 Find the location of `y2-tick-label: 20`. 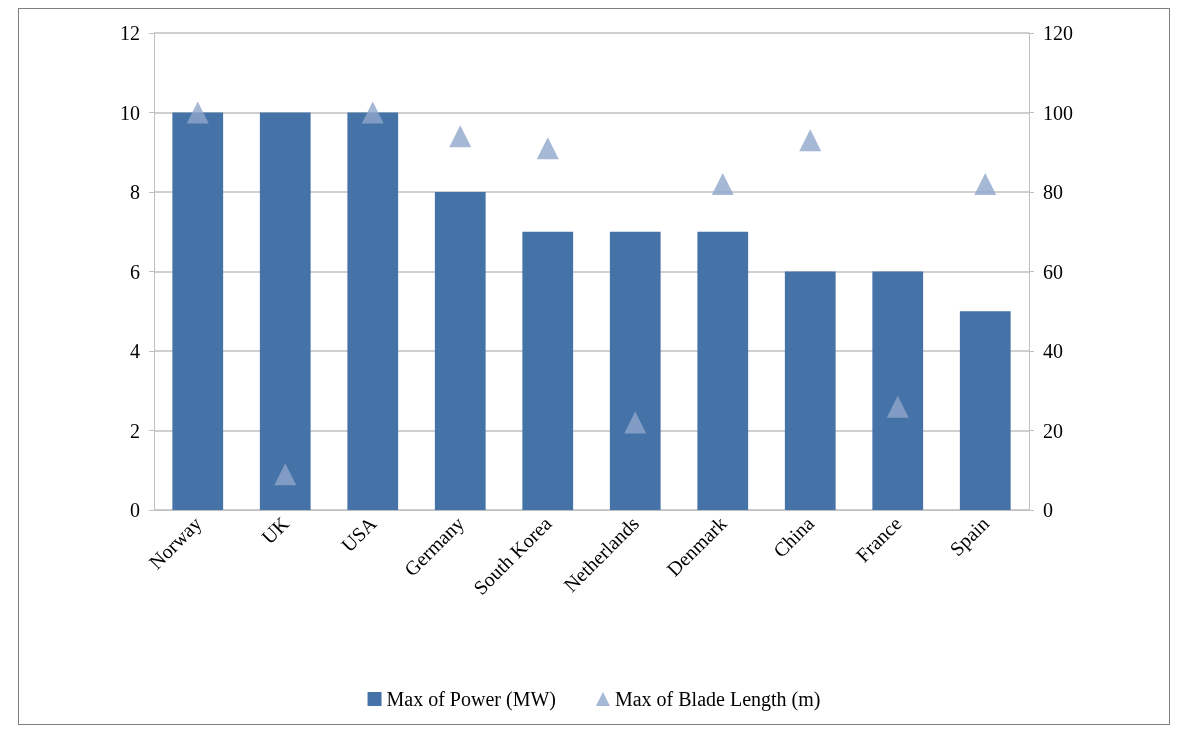

y2-tick-label: 20 is located at coordinates (1053, 430).